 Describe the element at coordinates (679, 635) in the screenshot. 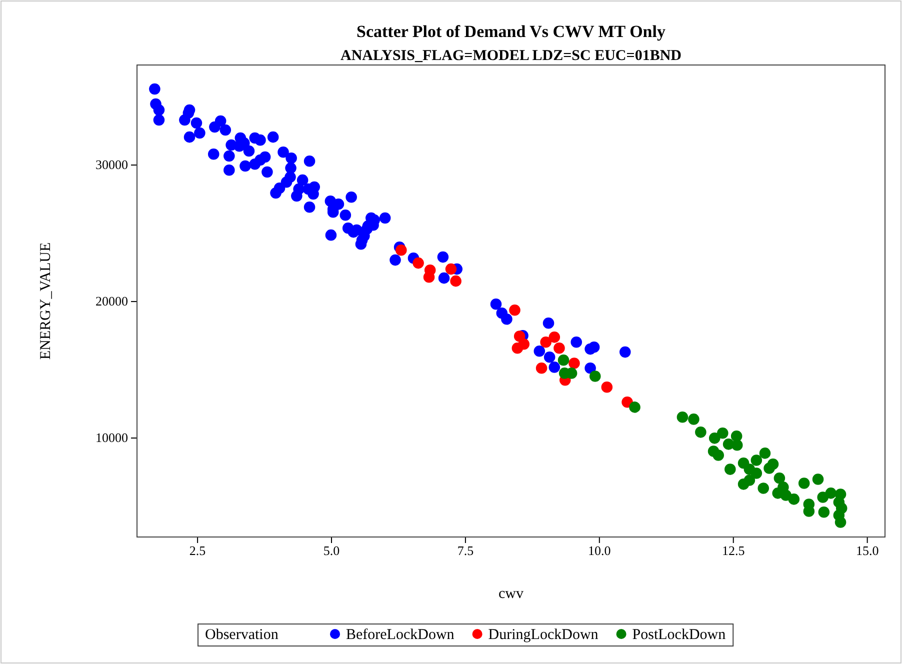

I see `legend-label: PostLockDown` at that location.